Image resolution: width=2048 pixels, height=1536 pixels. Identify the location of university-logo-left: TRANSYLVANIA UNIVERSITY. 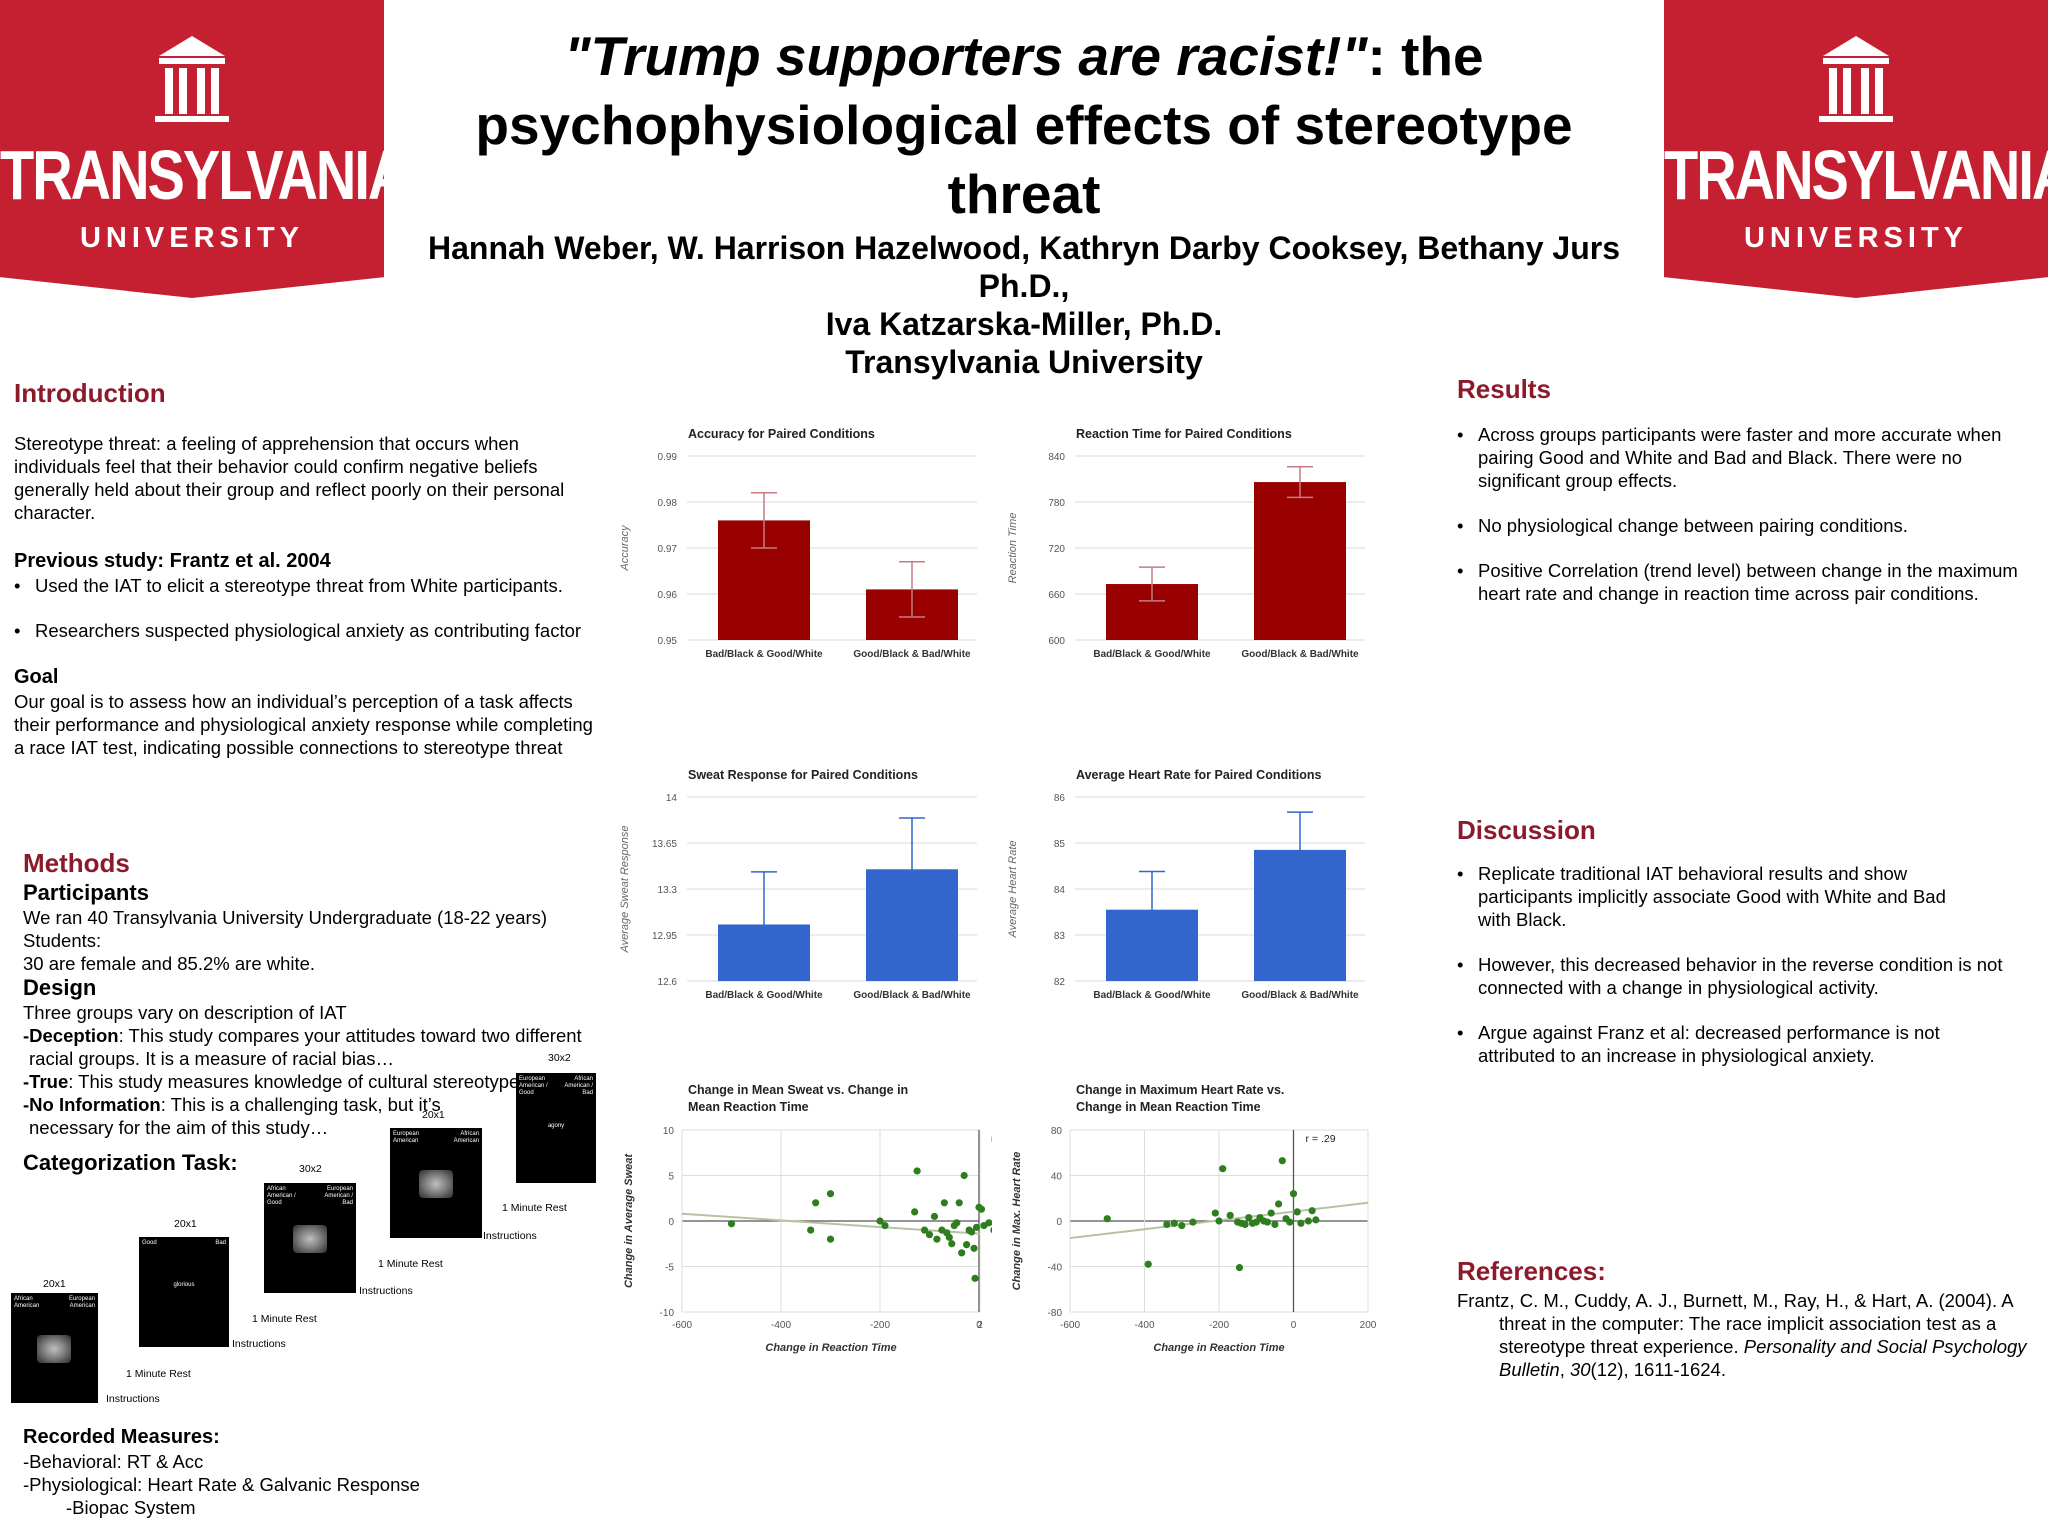
(192, 149).